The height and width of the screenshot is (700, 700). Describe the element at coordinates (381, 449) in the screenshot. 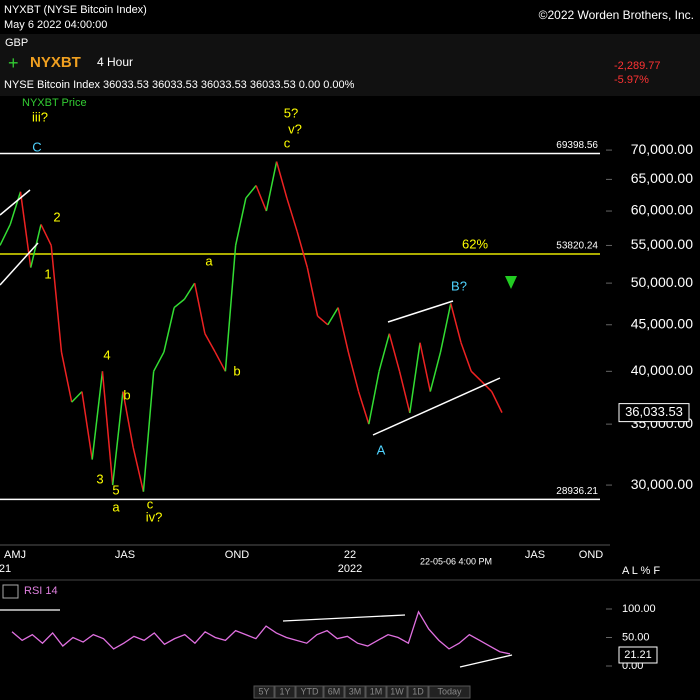

I see `wave-label: A` at that location.